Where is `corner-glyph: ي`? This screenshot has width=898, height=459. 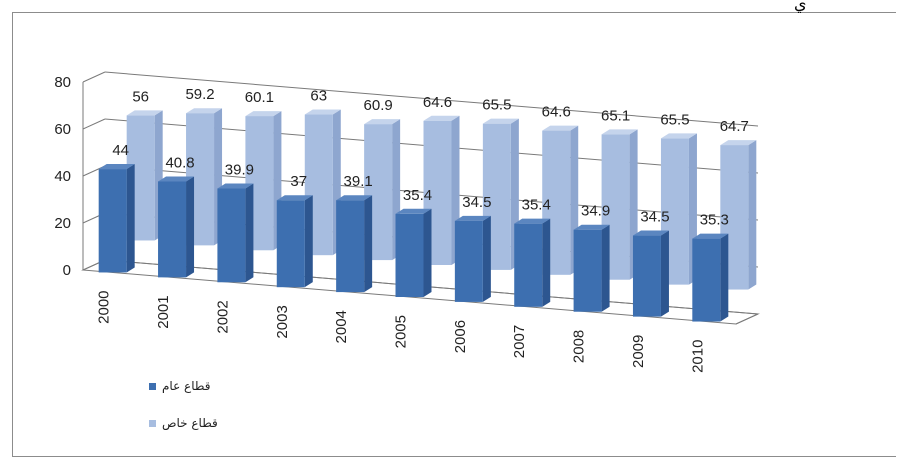 corner-glyph: ي is located at coordinates (800, 6).